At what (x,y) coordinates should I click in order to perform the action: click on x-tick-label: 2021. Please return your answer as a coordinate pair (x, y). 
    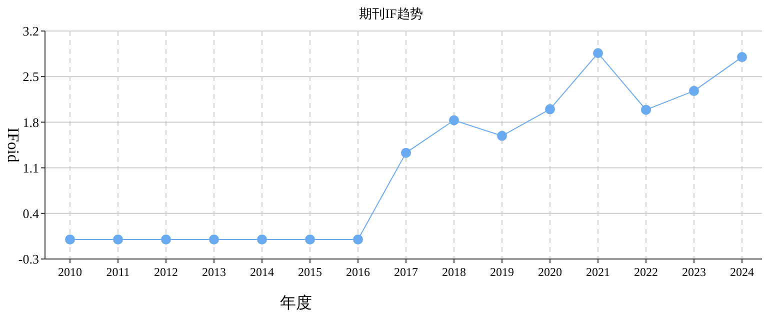
    Looking at the image, I should click on (598, 272).